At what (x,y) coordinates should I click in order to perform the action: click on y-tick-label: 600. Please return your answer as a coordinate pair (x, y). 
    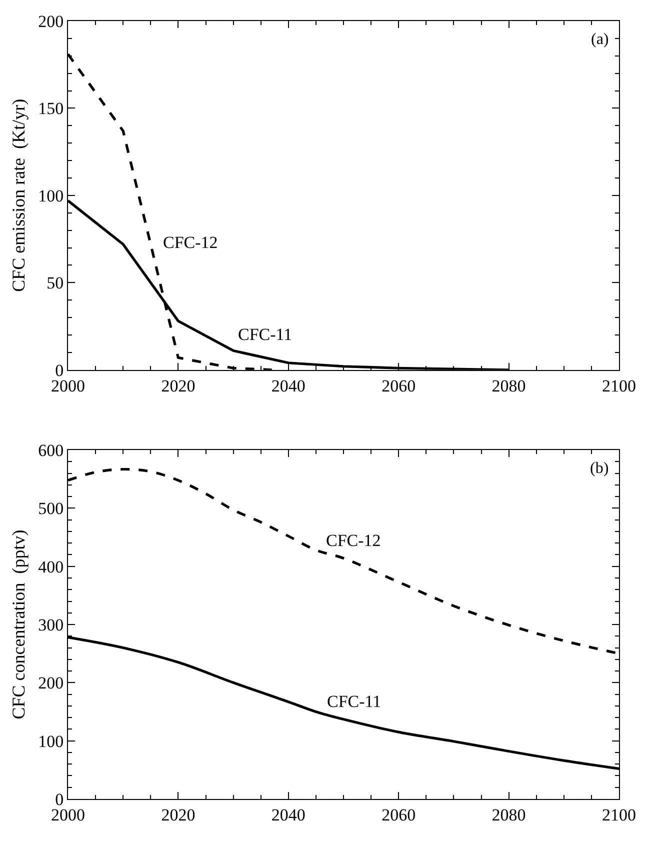
    Looking at the image, I should click on (51, 450).